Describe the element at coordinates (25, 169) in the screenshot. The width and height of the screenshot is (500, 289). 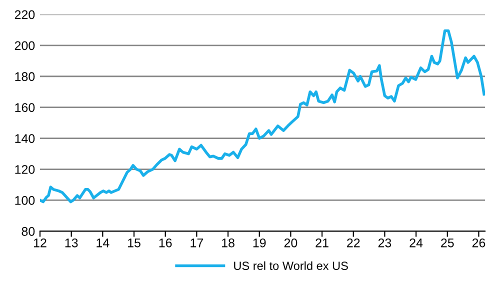
I see `y-tick-label: 120` at that location.